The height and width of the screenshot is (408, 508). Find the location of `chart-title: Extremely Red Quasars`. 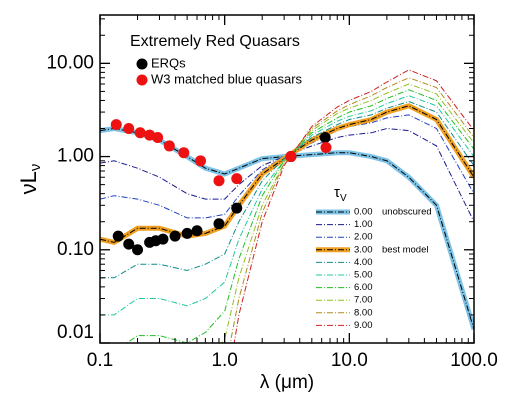

chart-title: Extremely Red Quasars is located at coordinates (215, 41).